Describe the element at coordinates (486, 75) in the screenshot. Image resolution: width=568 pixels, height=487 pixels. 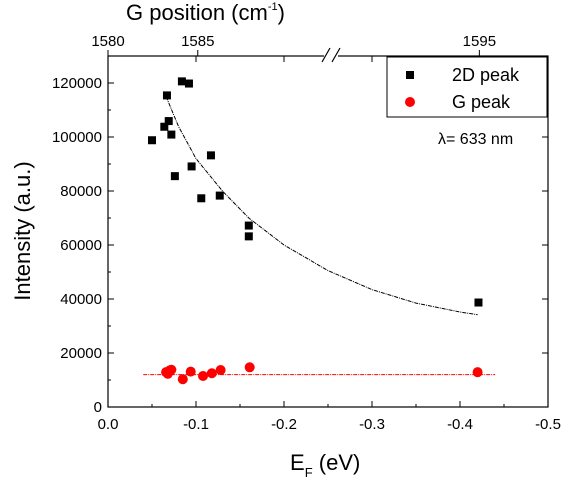
I see `legend-label-2d-peak: 2D peak` at that location.